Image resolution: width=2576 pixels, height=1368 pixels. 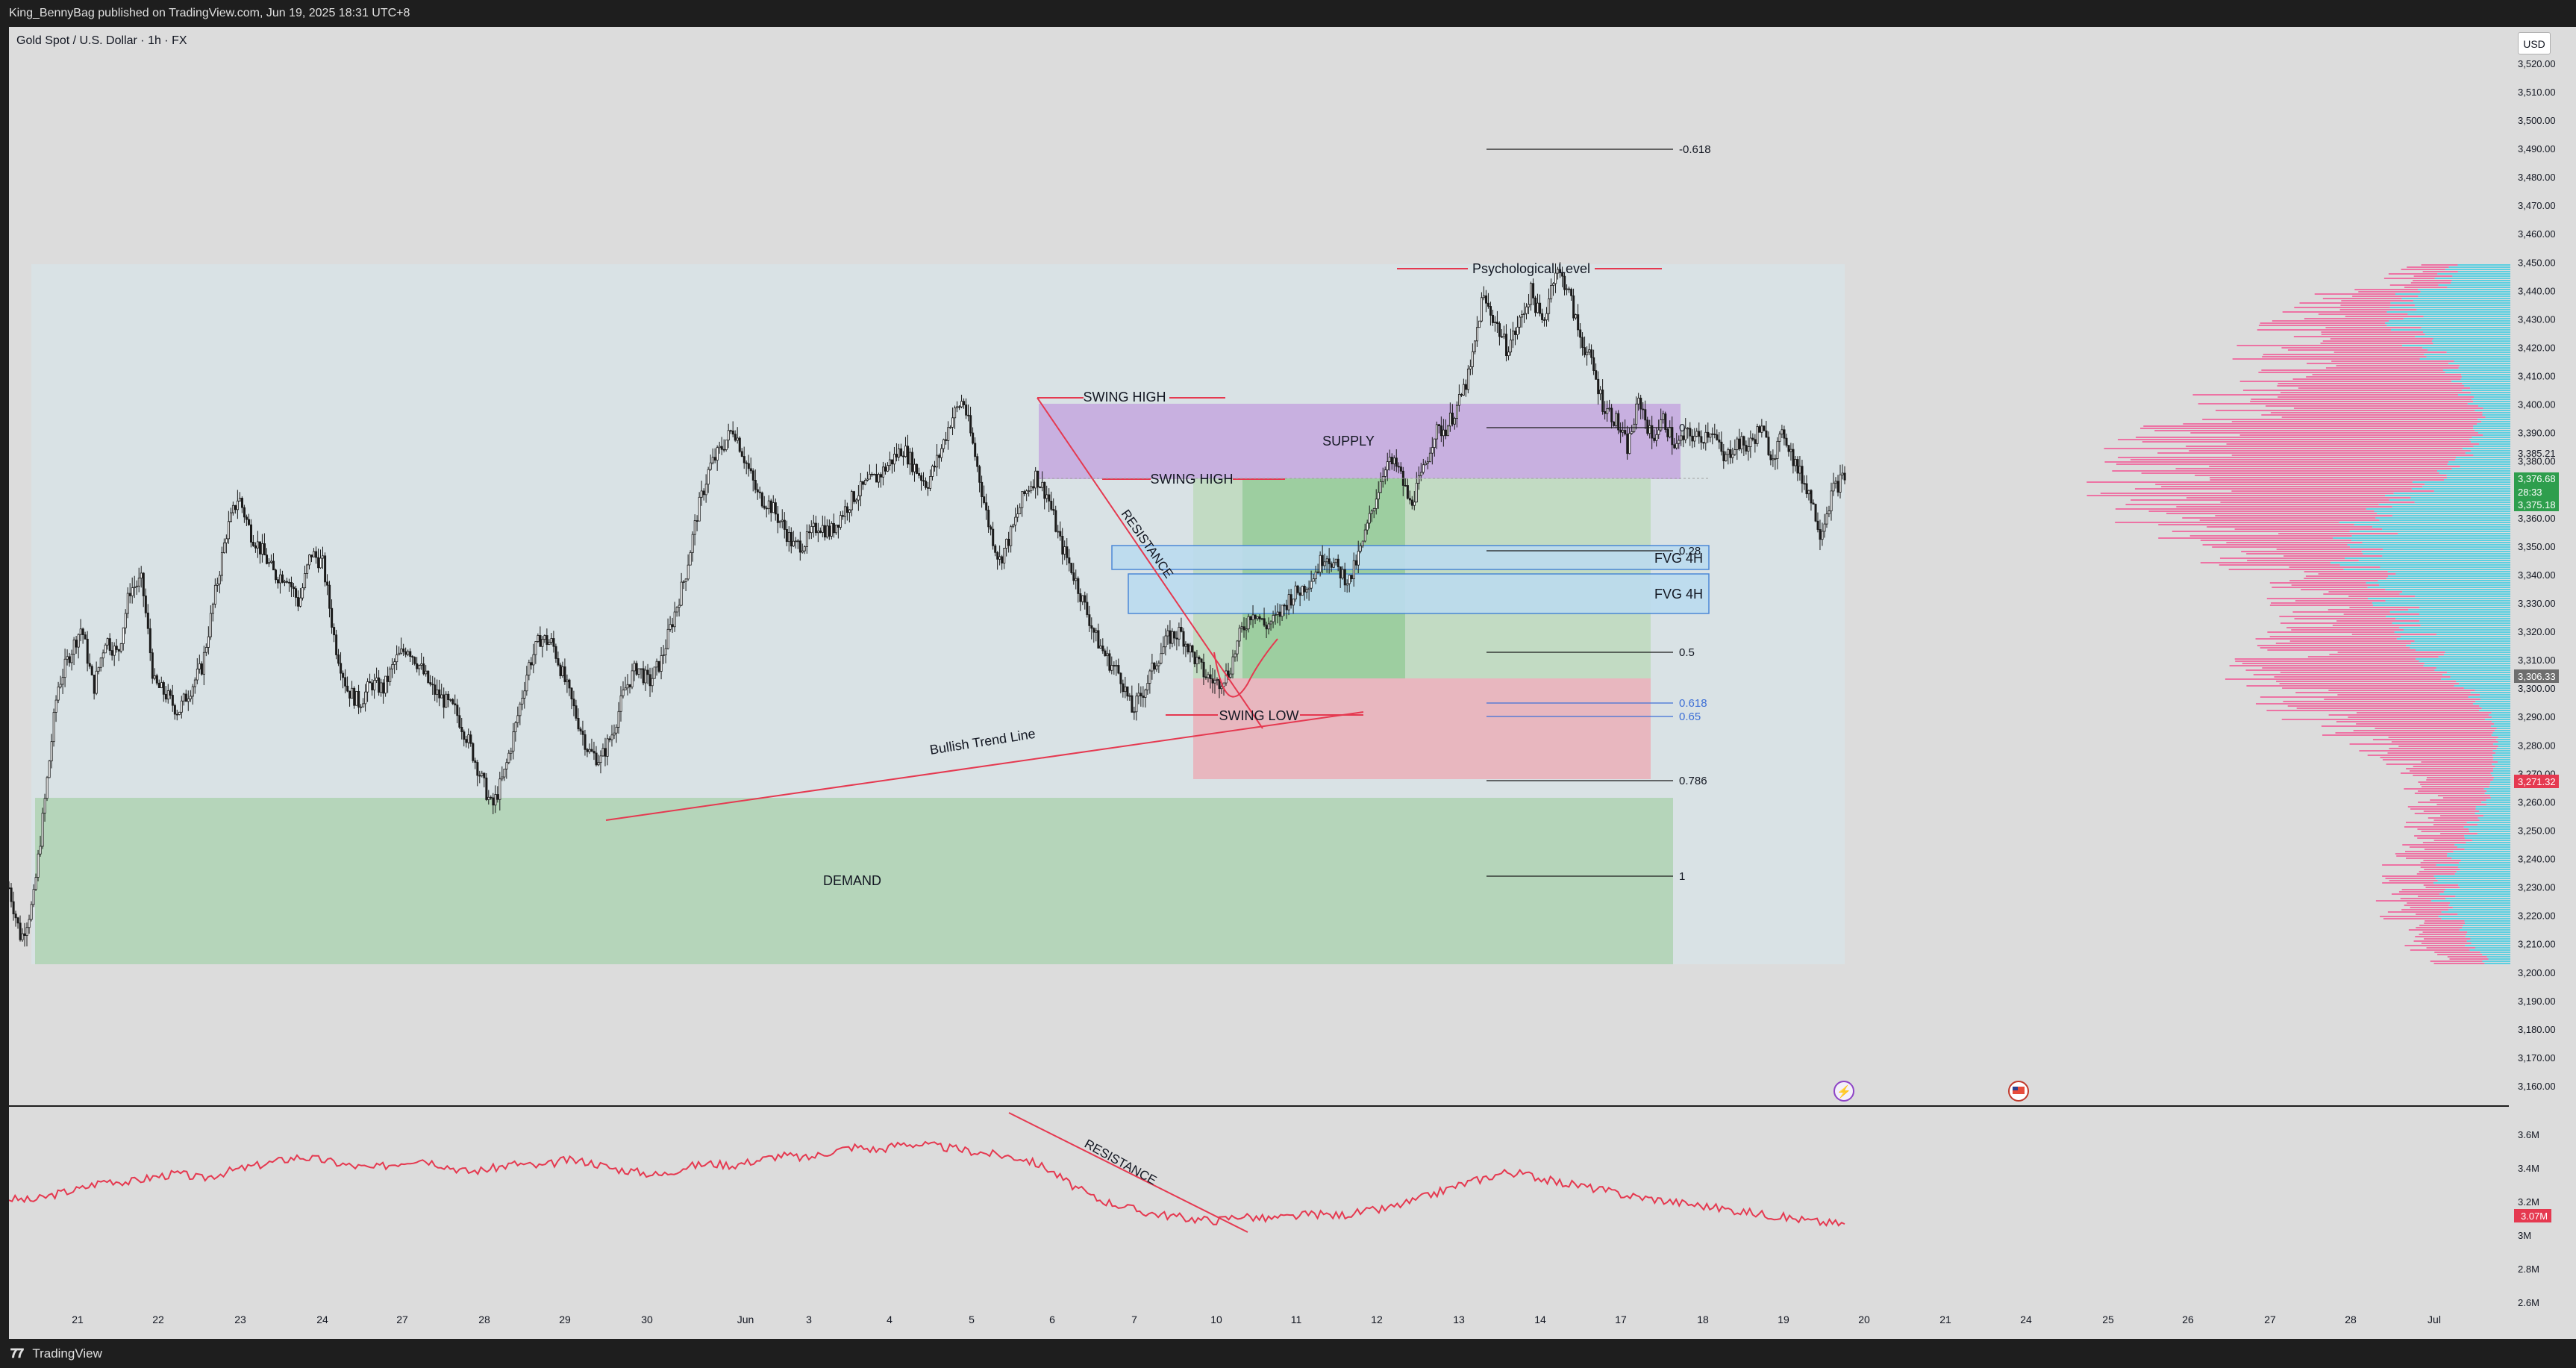 I want to click on time-tick: 20, so click(x=1864, y=1319).